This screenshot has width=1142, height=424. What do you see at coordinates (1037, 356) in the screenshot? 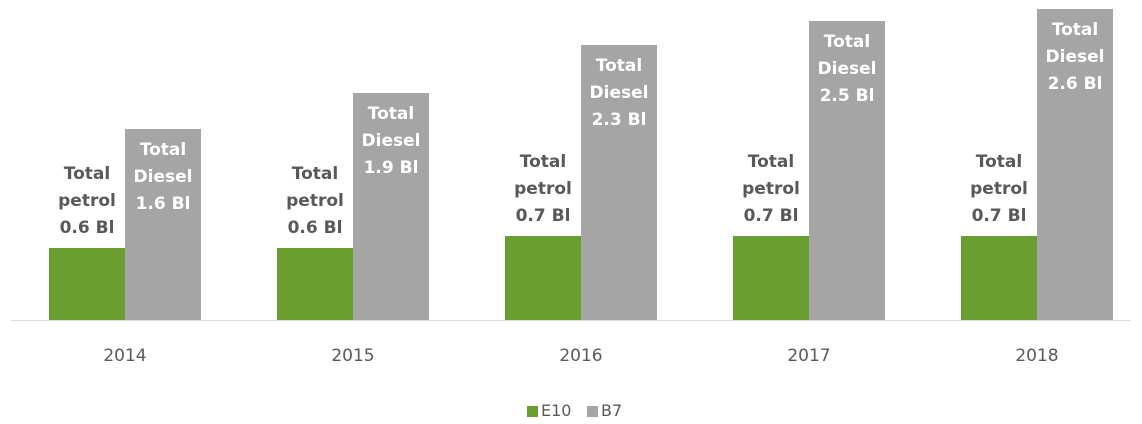
I see `x-tick-label: 2018` at bounding box center [1037, 356].